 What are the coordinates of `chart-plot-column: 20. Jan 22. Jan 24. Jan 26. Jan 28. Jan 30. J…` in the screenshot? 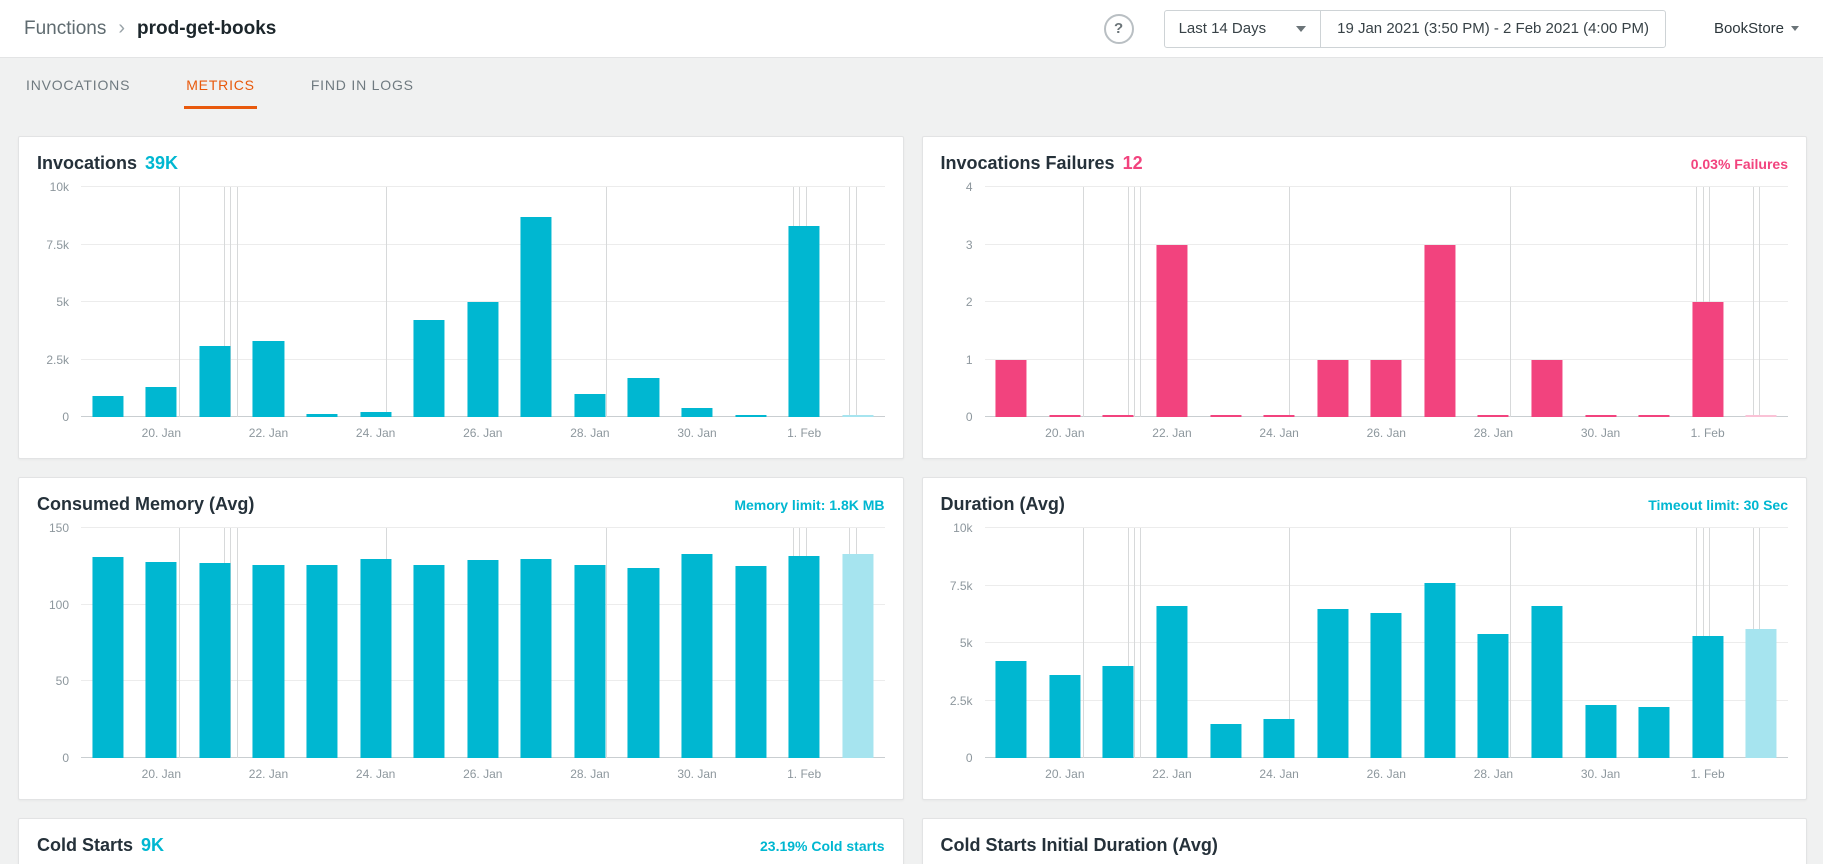 It's located at (483, 654).